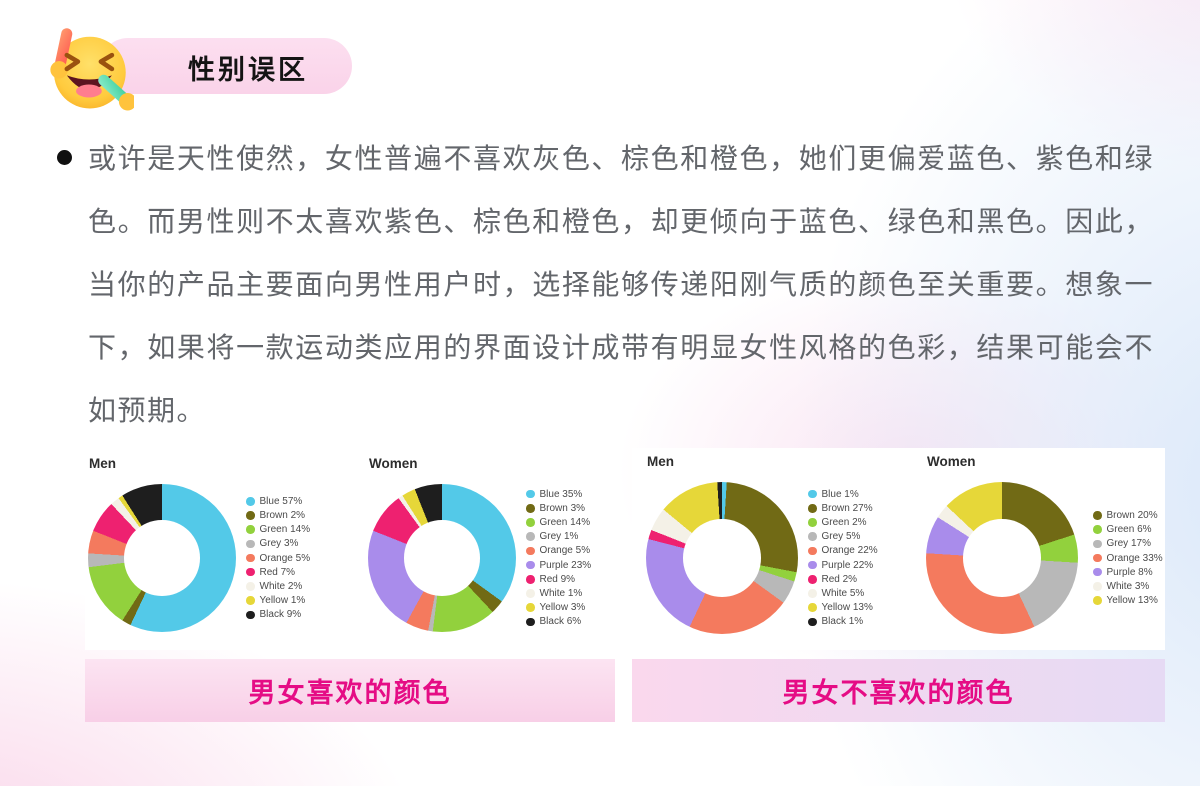 Image resolution: width=1200 pixels, height=786 pixels. Describe the element at coordinates (898, 690) in the screenshot. I see `caption-disliked-colors: 男女不喜欢的颜色` at that location.